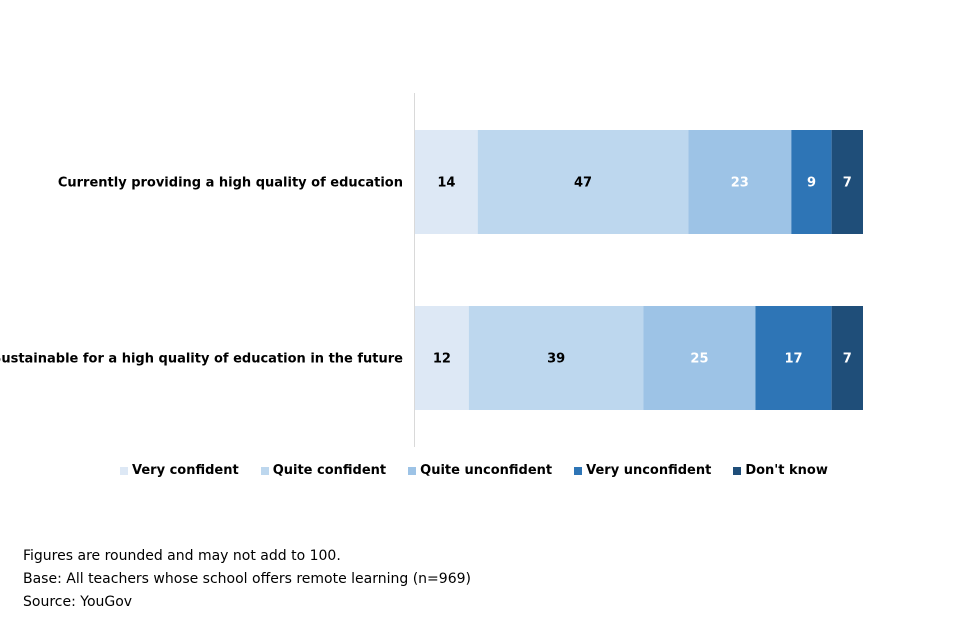  I want to click on legend-label: Very unconfident, so click(649, 470).